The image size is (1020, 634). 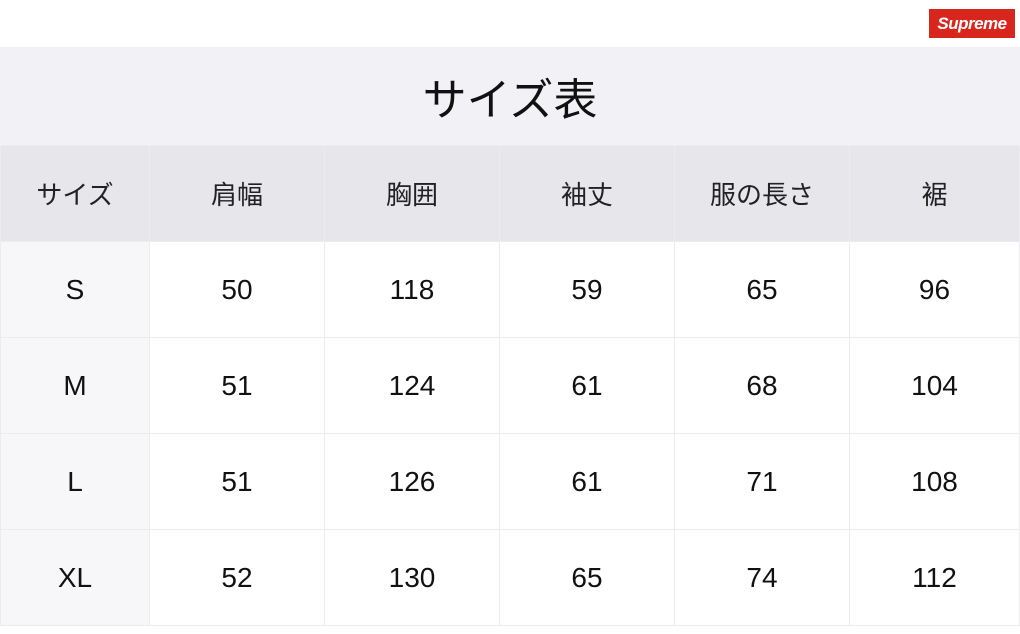 I want to click on measurement-cell: 126, so click(x=412, y=481).